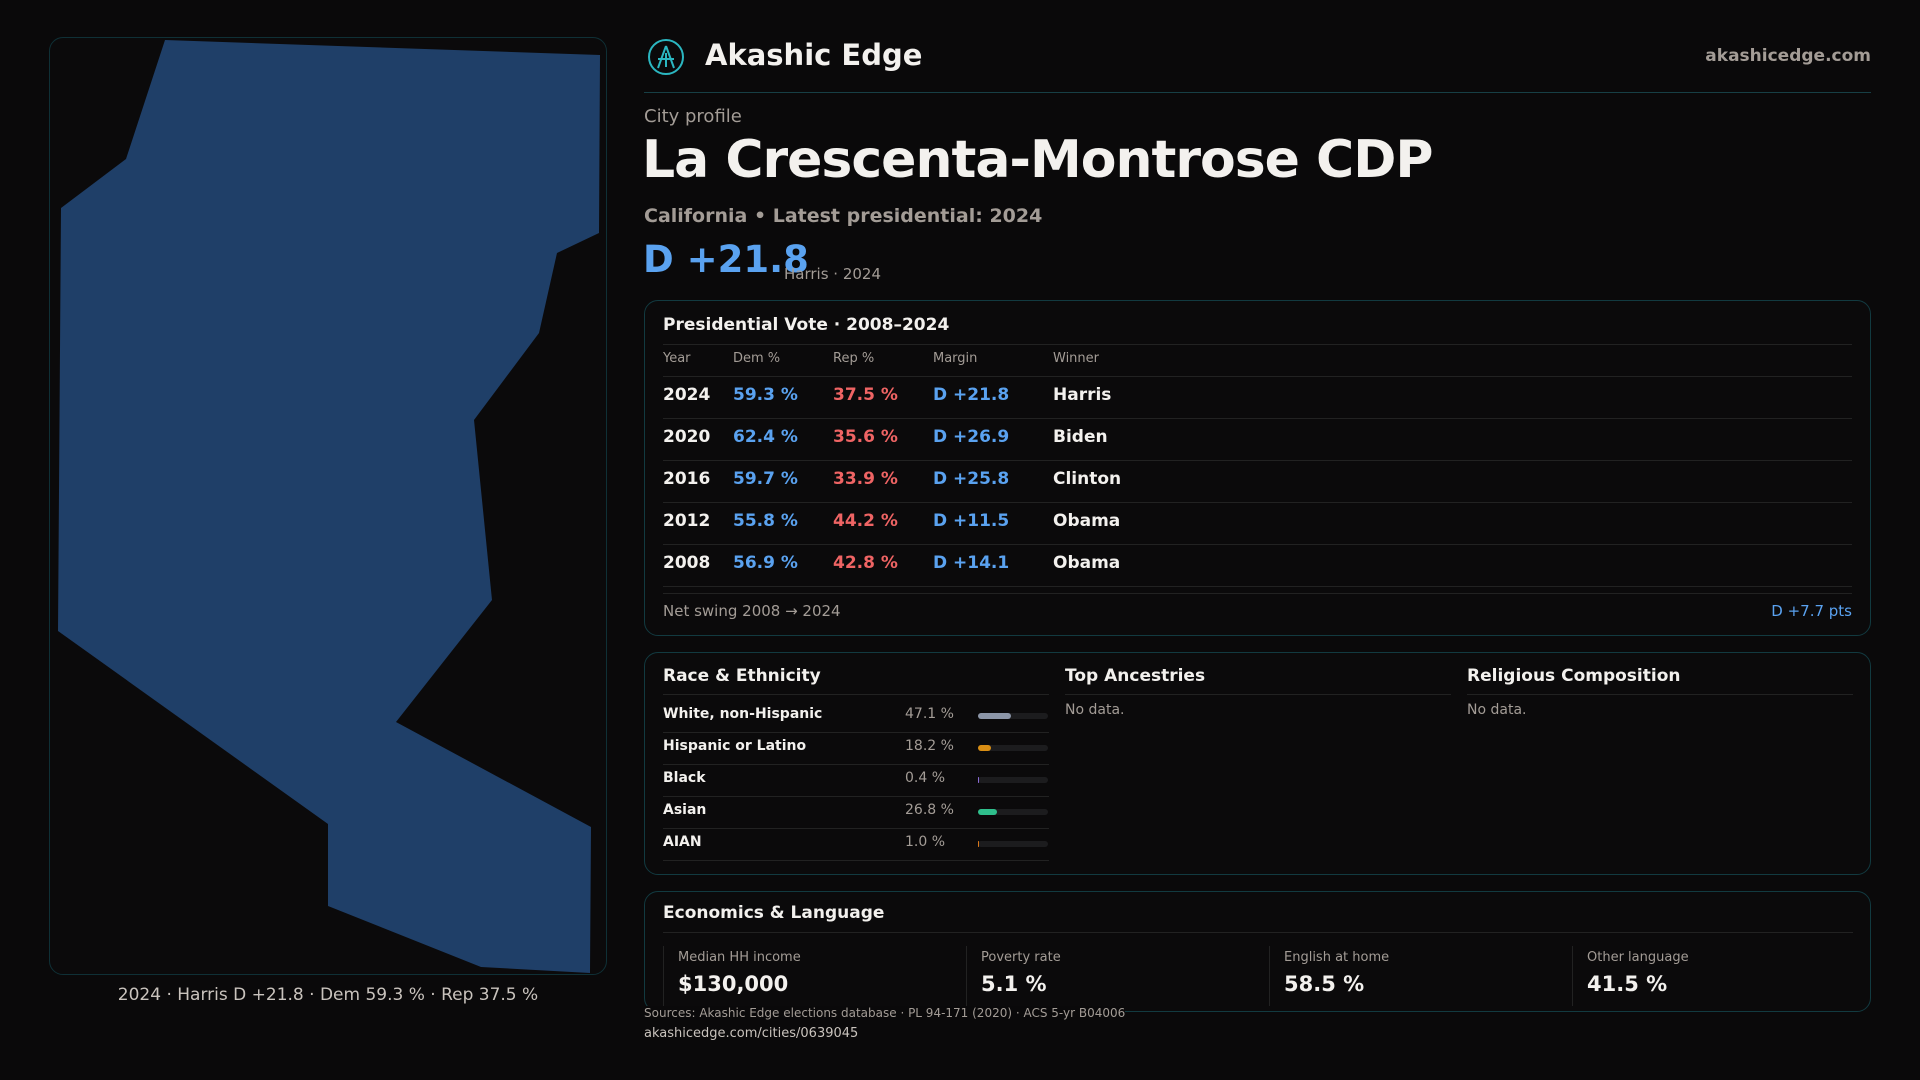  Describe the element at coordinates (677, 358) in the screenshot. I see `column-header: Year` at that location.